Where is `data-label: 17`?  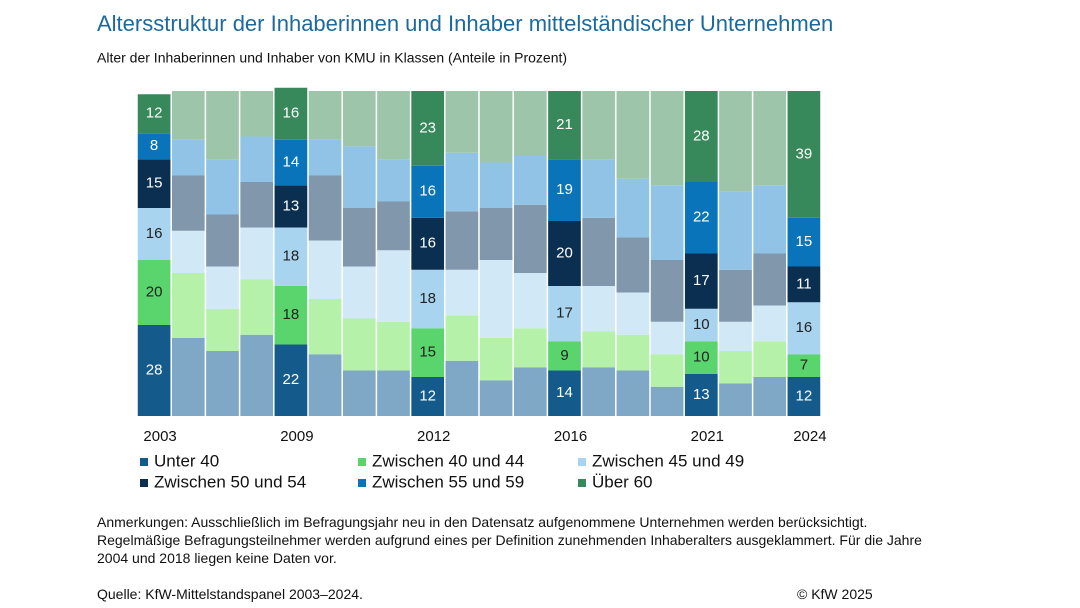
data-label: 17 is located at coordinates (564, 313).